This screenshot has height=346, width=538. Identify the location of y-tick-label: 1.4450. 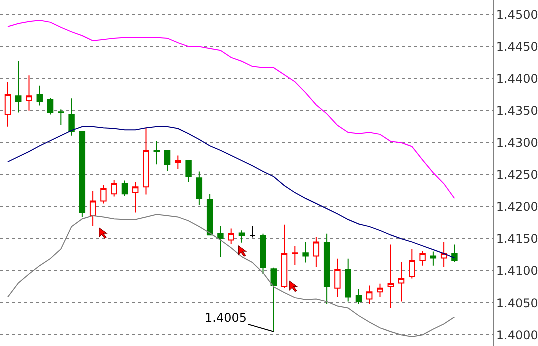
(517, 47).